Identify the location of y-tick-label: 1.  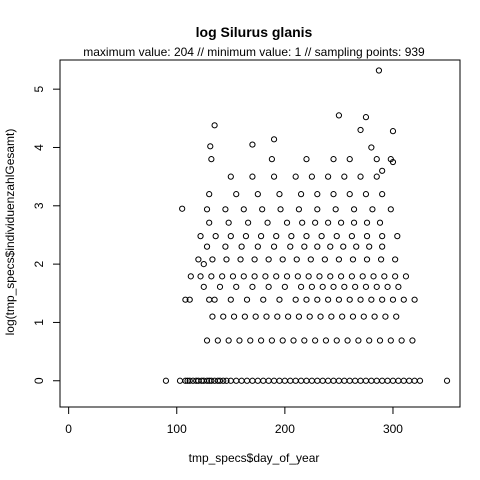
(39, 322).